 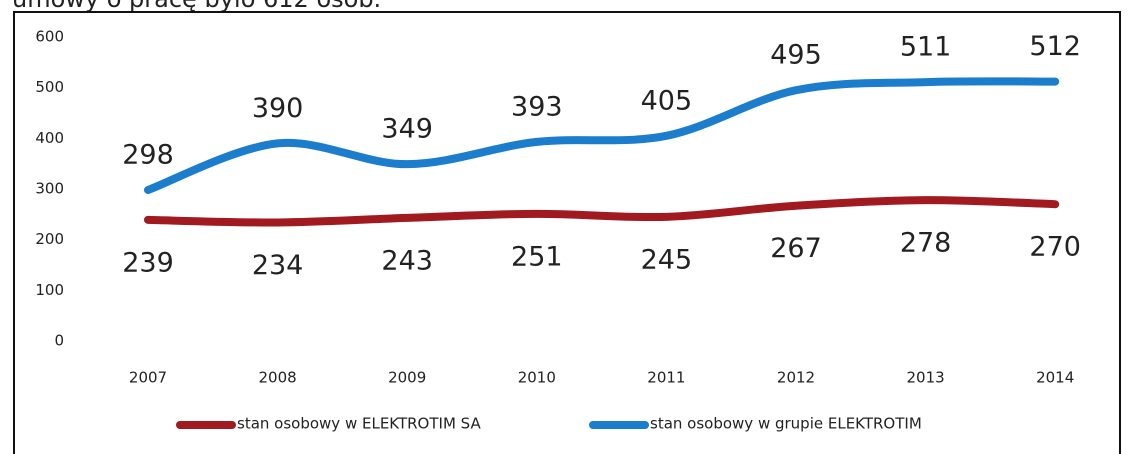 What do you see at coordinates (667, 100) in the screenshot?
I see `data-label: 405` at bounding box center [667, 100].